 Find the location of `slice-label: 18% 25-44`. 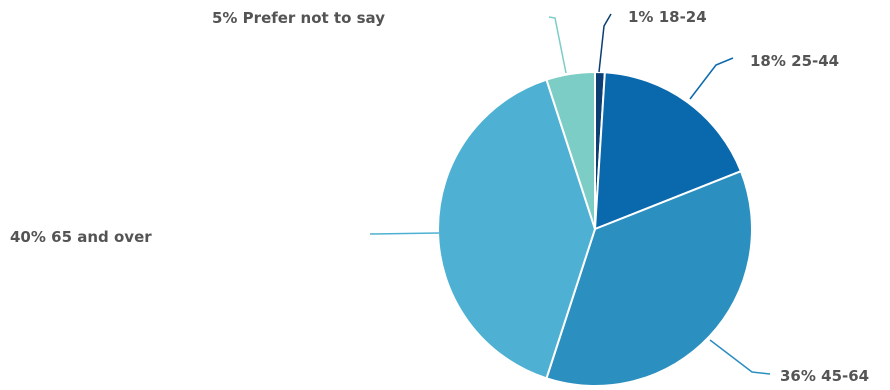

slice-label: 18% 25-44 is located at coordinates (794, 61).